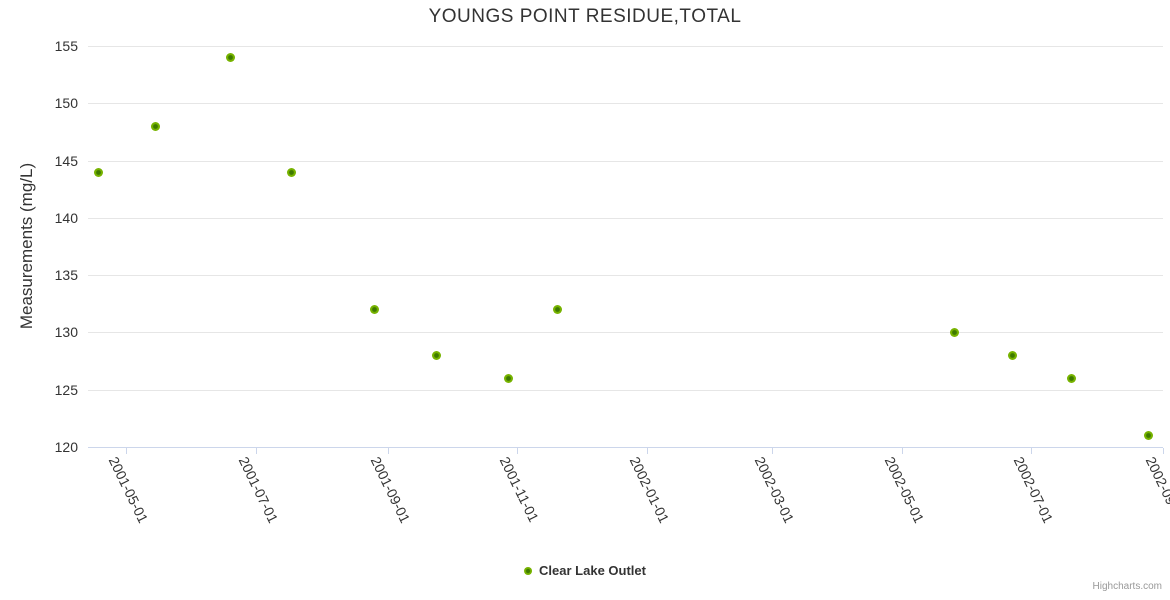  Describe the element at coordinates (66, 217) in the screenshot. I see `y-axis-tick-label: 140` at that location.